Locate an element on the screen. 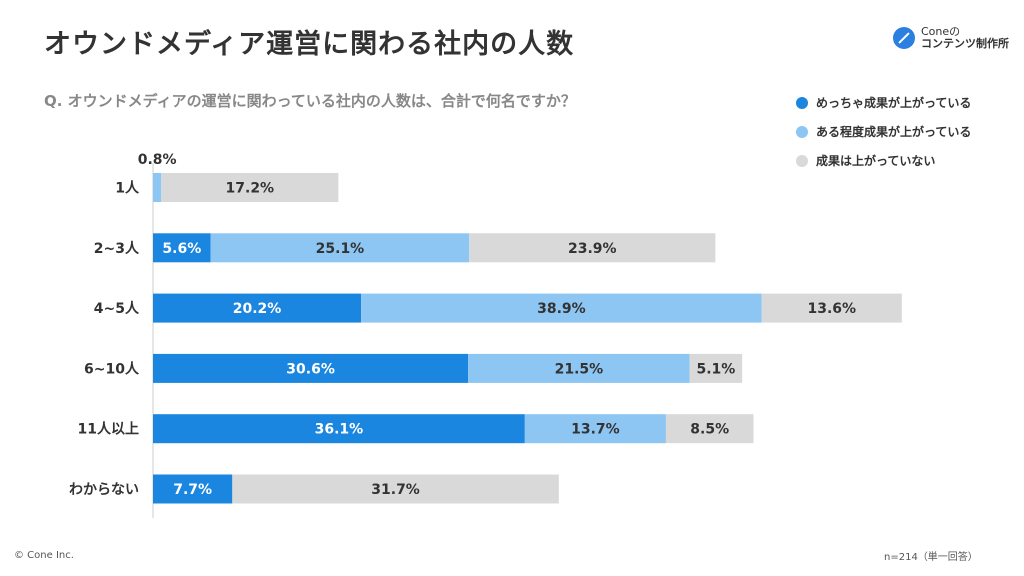 This screenshot has width=1024, height=576. cone-logo-icon is located at coordinates (904, 38).